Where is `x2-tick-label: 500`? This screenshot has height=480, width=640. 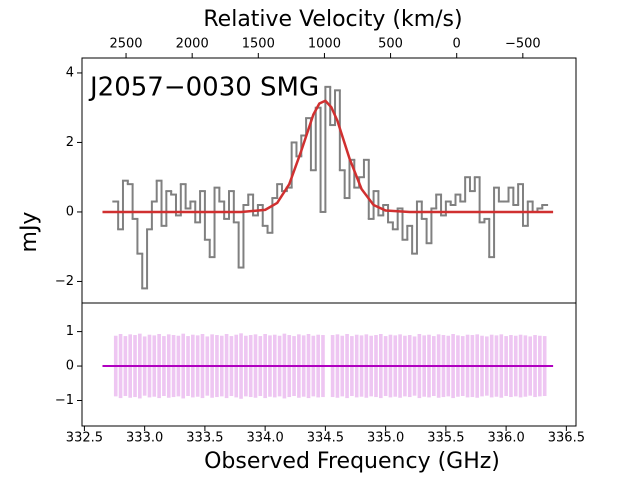 x2-tick-label: 500 is located at coordinates (390, 44).